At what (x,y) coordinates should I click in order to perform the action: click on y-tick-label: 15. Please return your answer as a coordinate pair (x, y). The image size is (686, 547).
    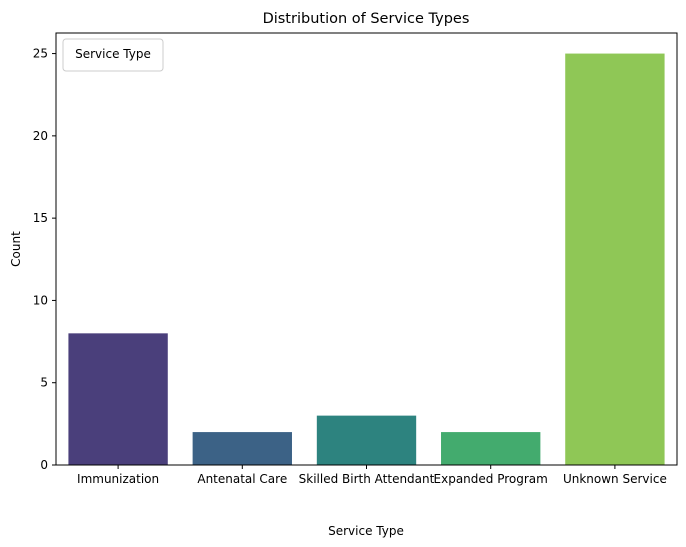
    Looking at the image, I should click on (40, 218).